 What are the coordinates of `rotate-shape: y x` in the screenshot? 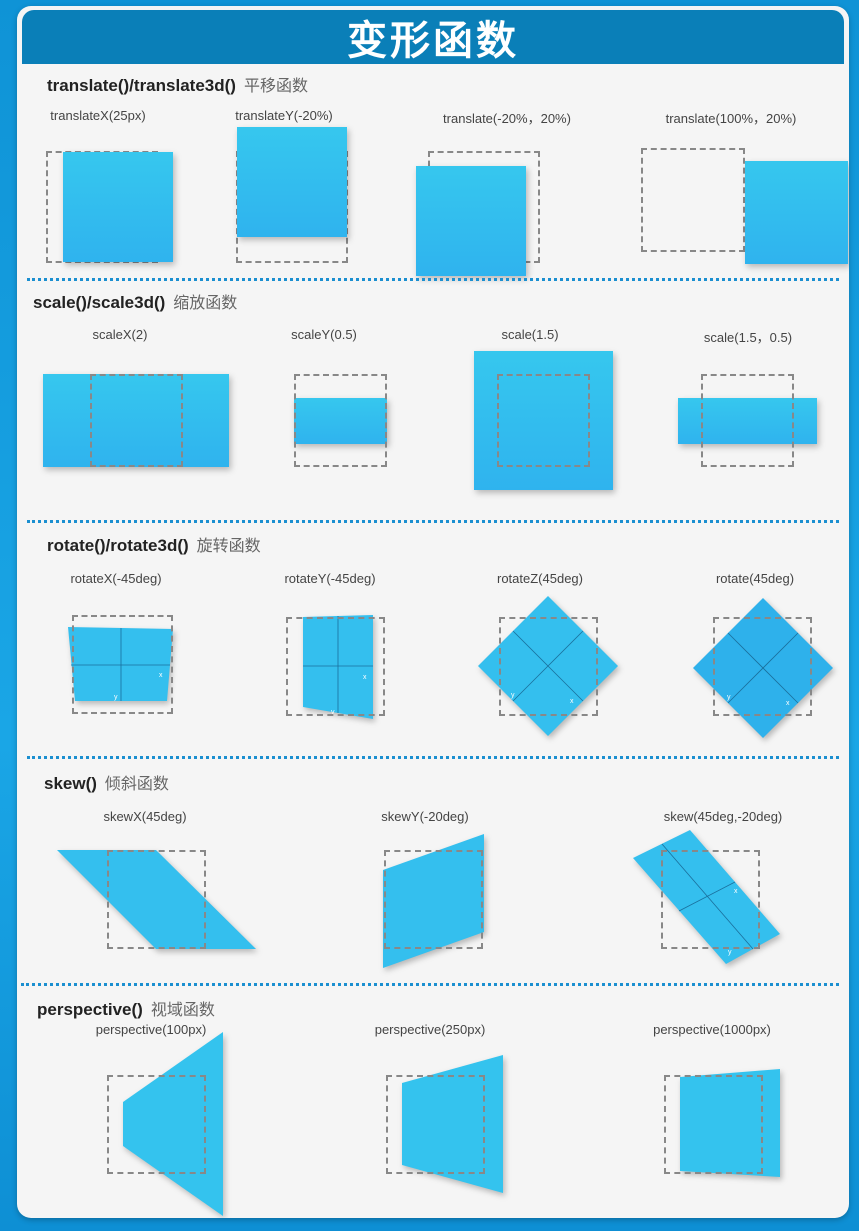 It's located at (763, 668).